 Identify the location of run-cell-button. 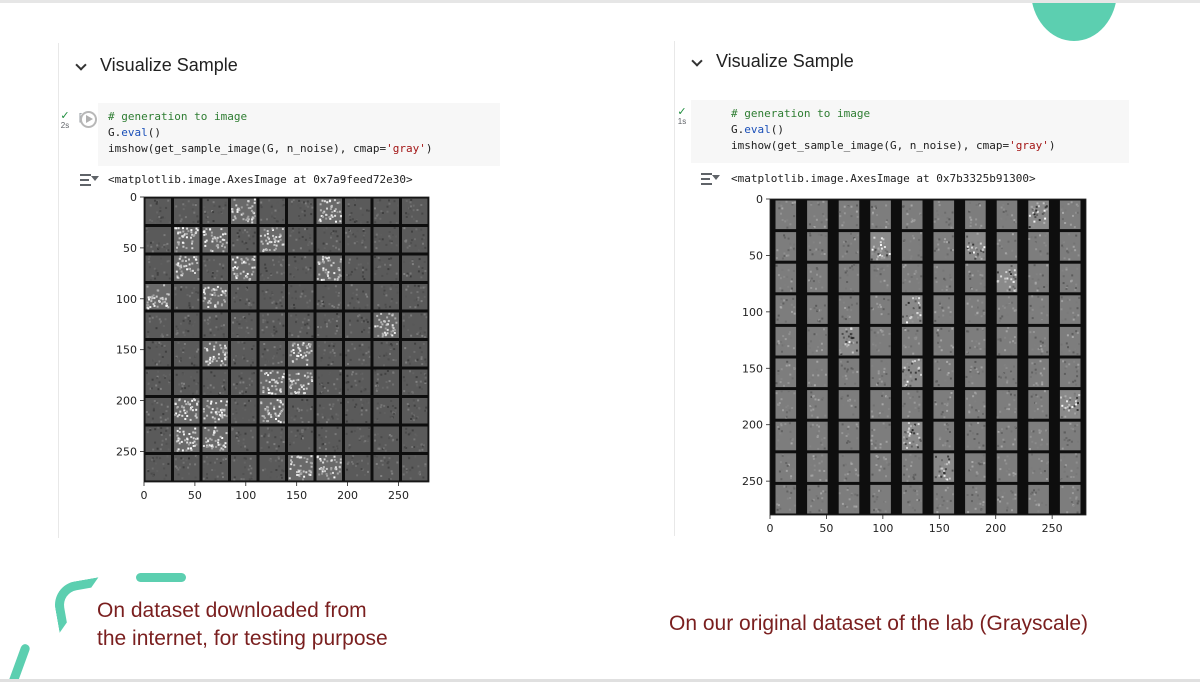
(88, 119).